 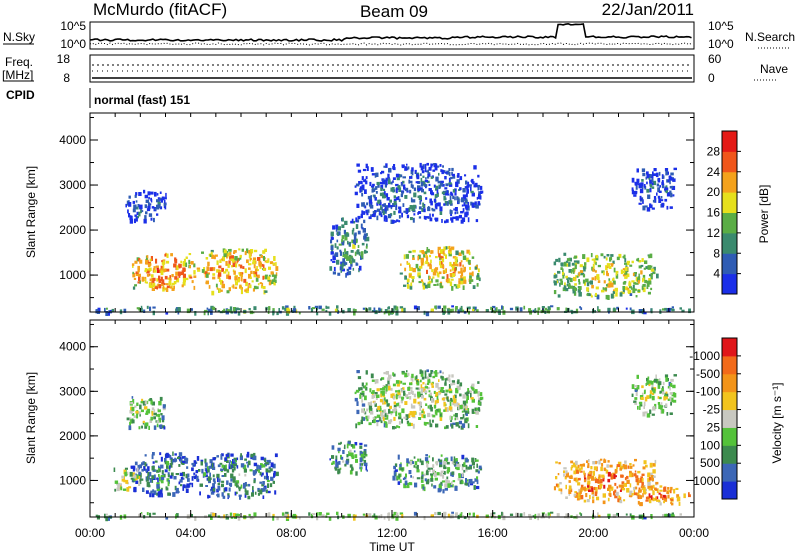 I want to click on time-tick-label: 16:00, so click(x=493, y=533).